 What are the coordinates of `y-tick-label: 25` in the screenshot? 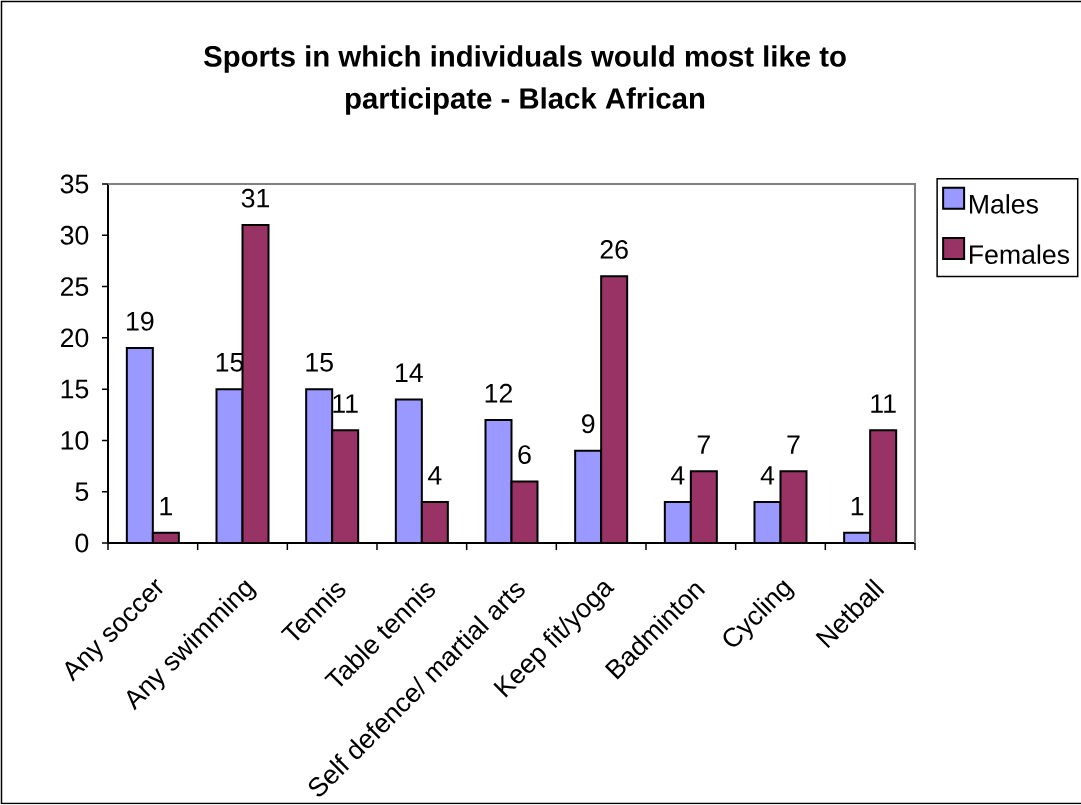 It's located at (74, 286).